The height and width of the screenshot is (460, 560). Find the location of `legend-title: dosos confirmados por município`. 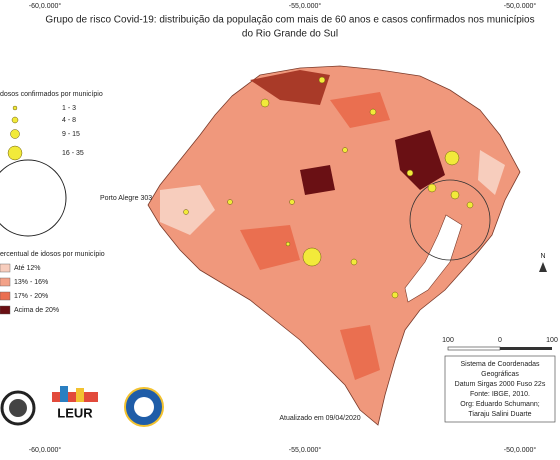

legend-title: dosos confirmados por município is located at coordinates (51, 94).